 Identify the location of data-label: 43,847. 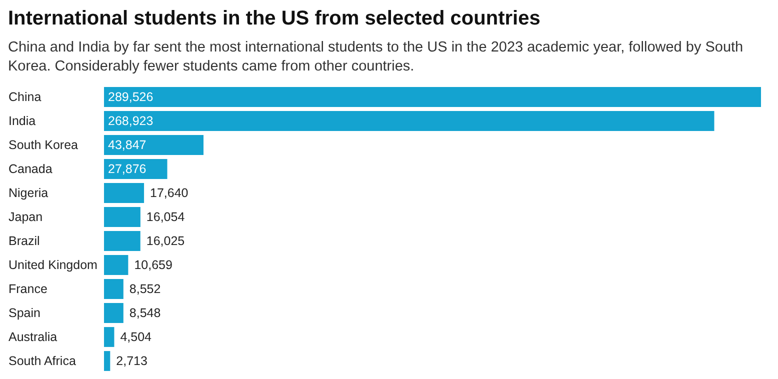
(127, 145).